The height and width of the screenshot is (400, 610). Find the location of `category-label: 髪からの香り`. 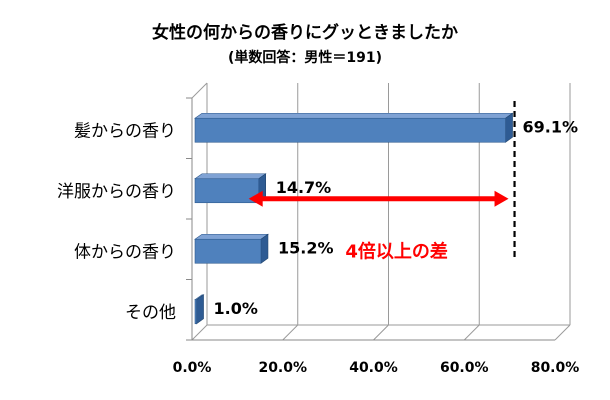

category-label: 髪からの香り is located at coordinates (125, 131).